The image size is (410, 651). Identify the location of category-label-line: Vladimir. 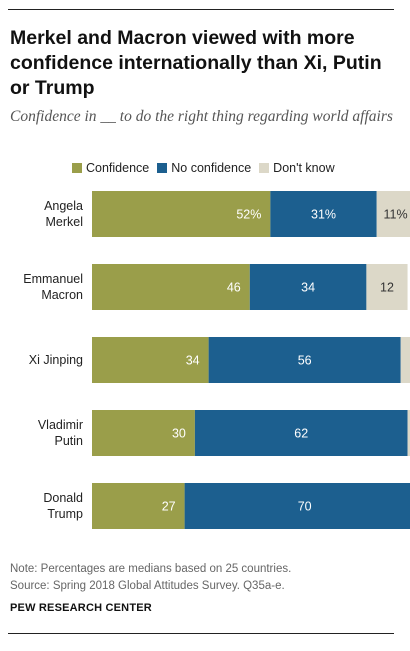
(60, 425).